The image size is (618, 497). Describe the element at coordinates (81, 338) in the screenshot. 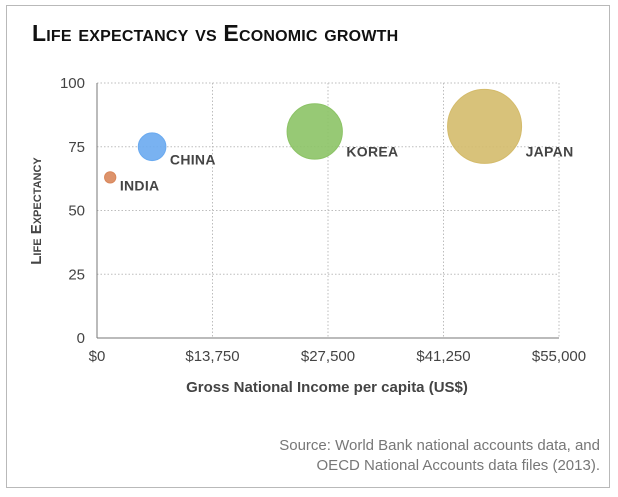

I see `y-tick-label: 0` at that location.